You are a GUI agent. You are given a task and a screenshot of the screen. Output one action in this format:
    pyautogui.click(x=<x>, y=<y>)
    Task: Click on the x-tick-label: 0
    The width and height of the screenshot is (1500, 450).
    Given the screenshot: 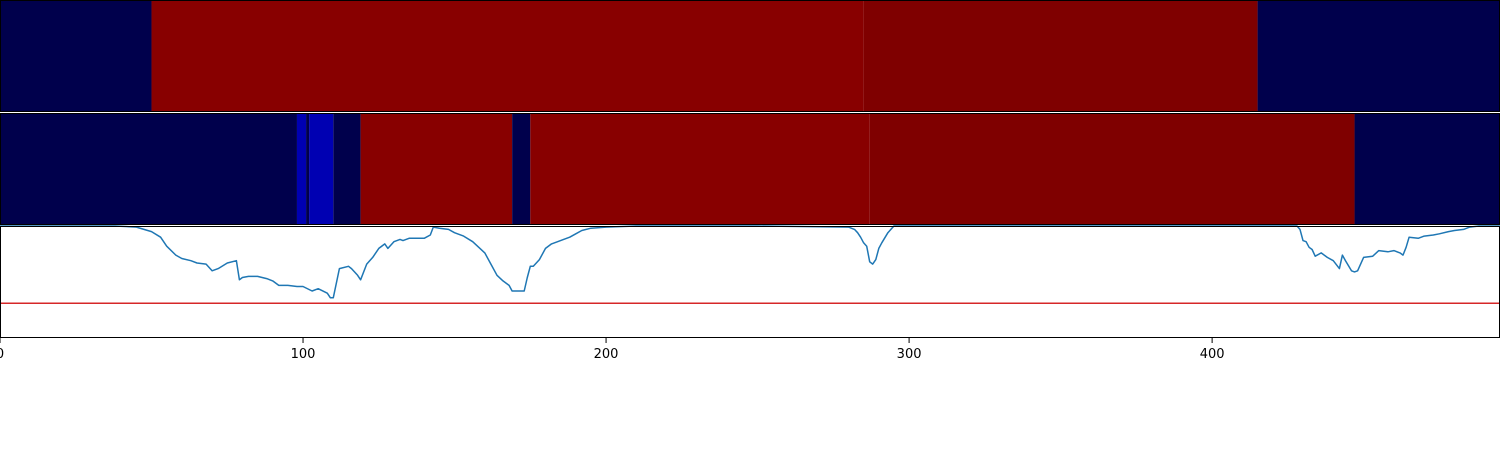 What is the action you would take?
    pyautogui.click(x=2, y=354)
    